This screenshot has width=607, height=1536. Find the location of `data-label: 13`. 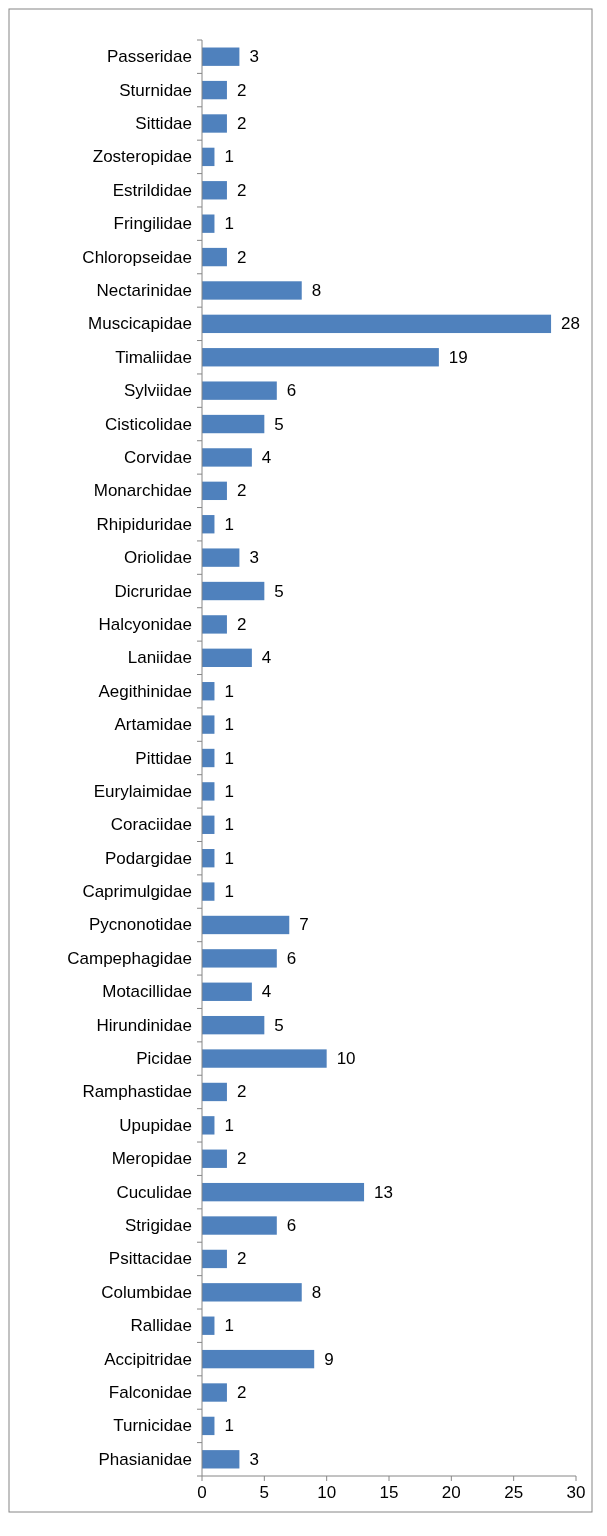

data-label: 13 is located at coordinates (383, 1192).